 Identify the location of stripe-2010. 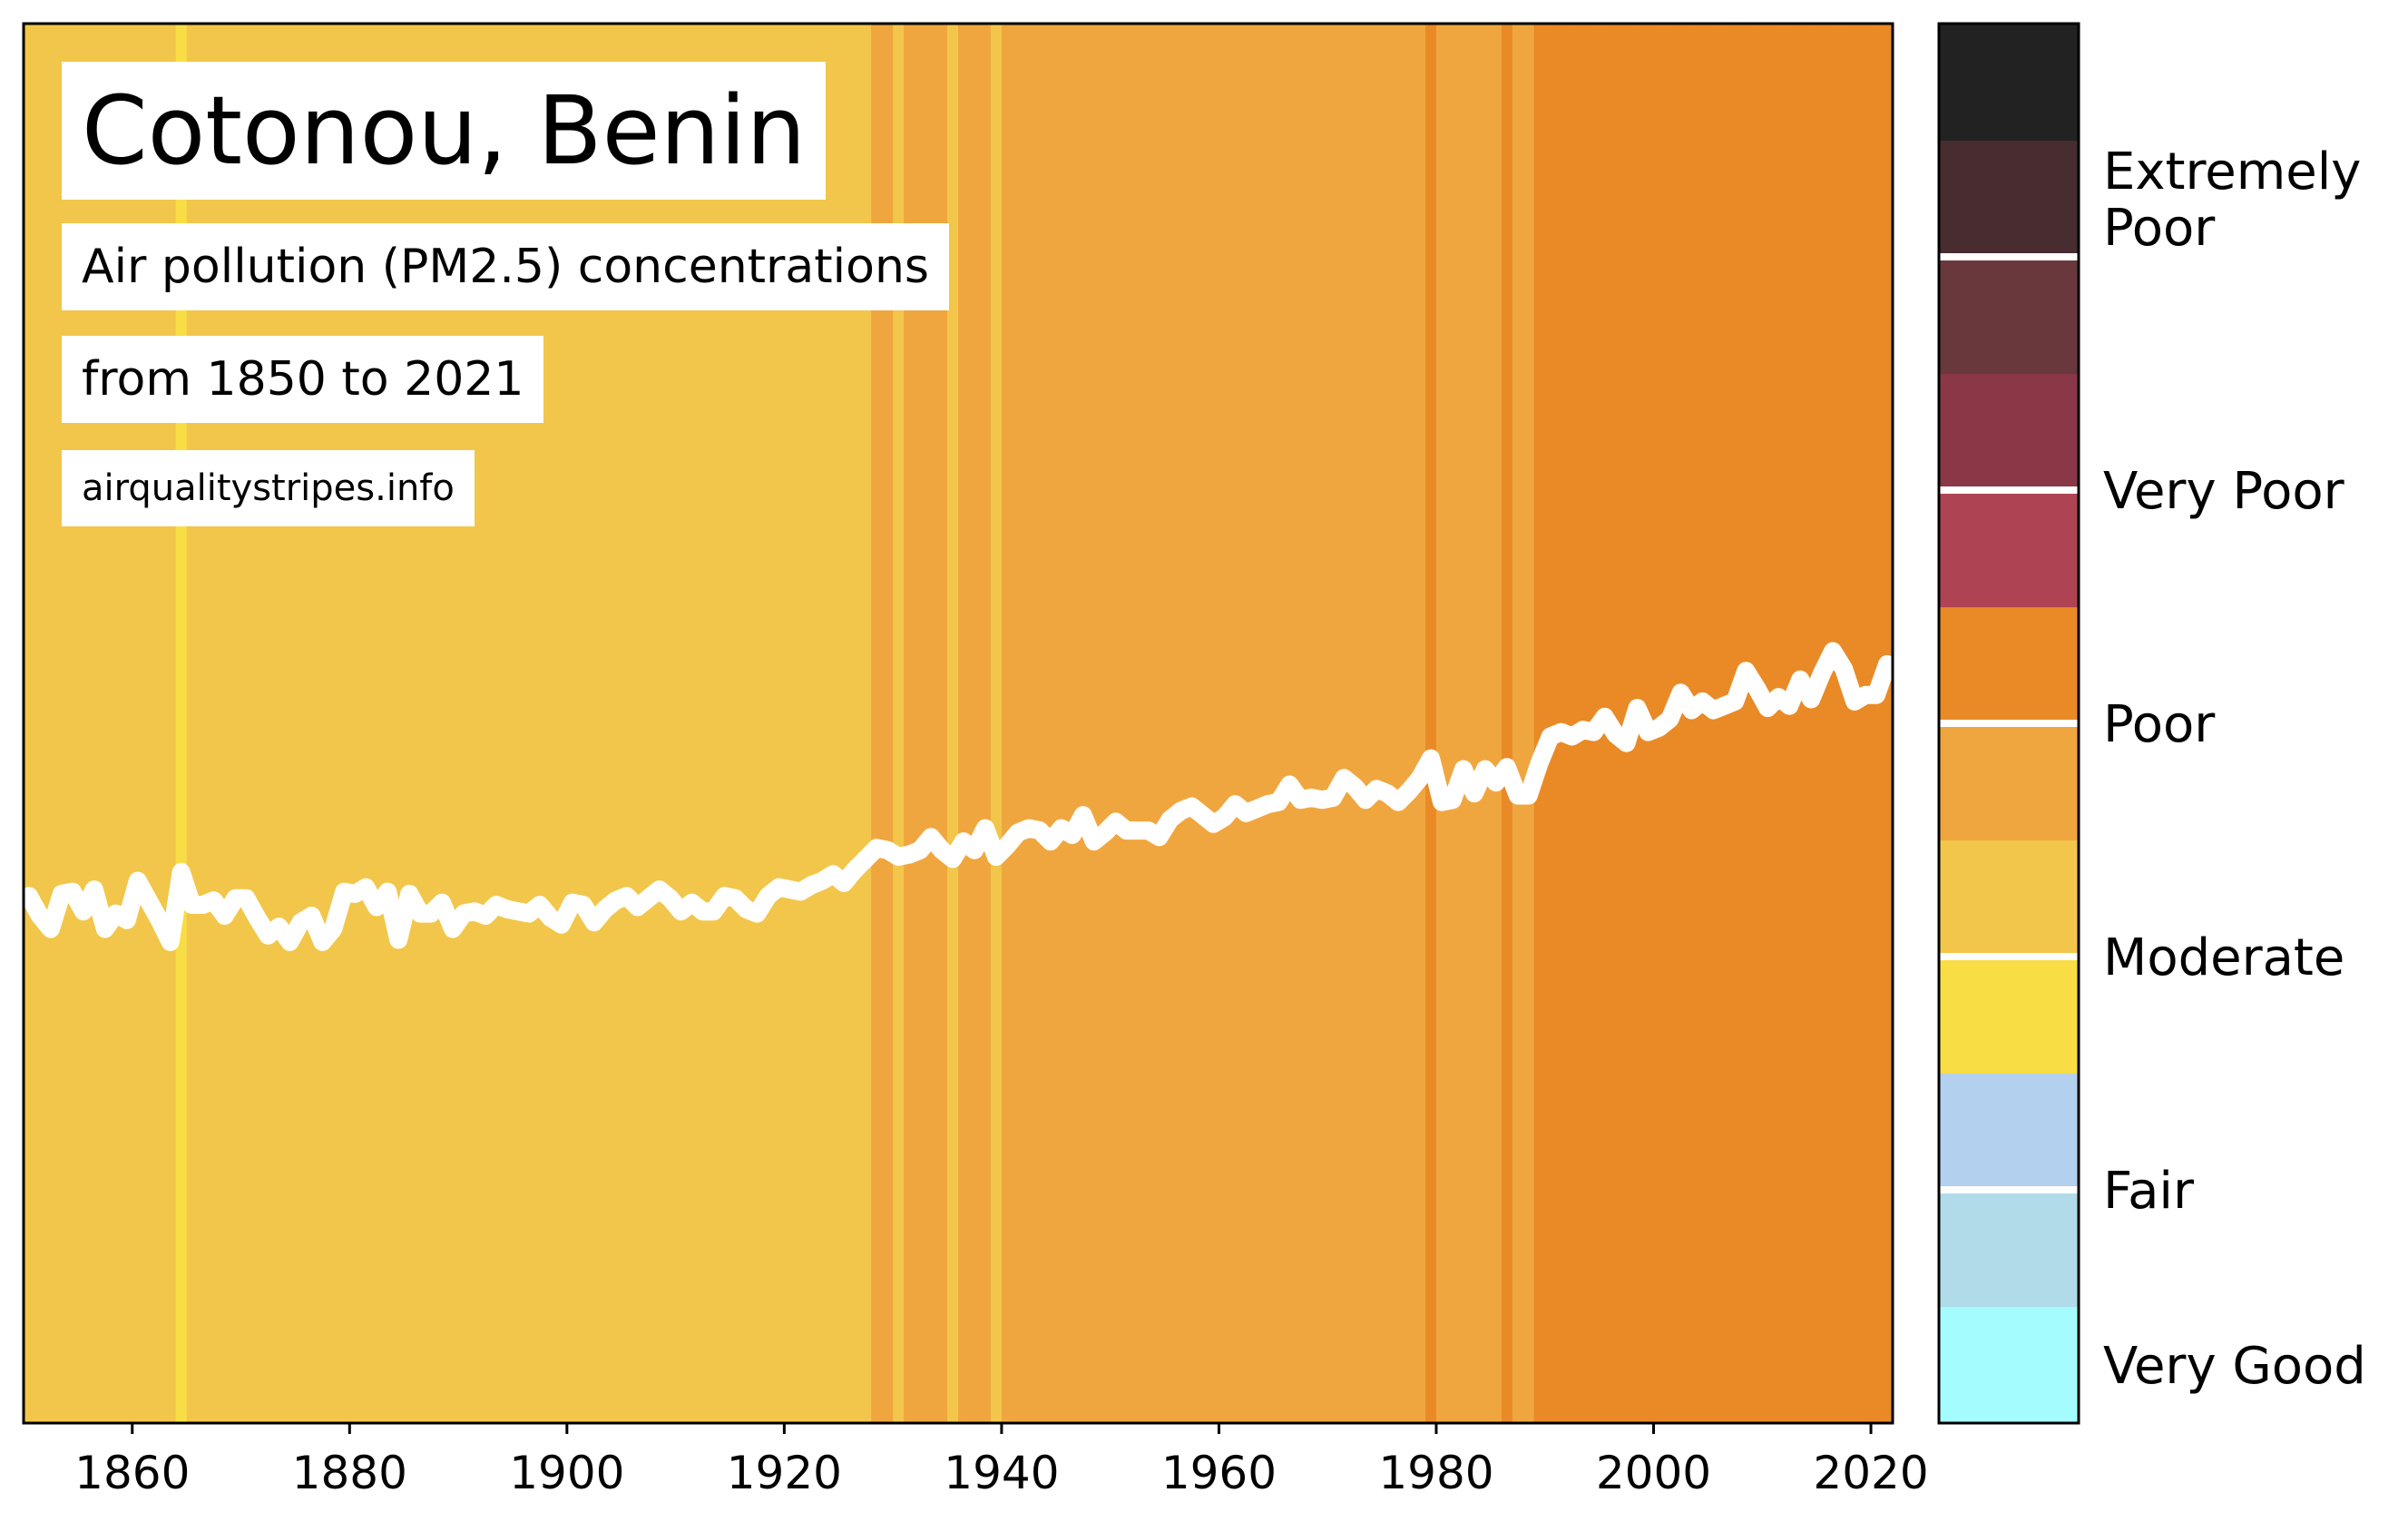
(1768, 723).